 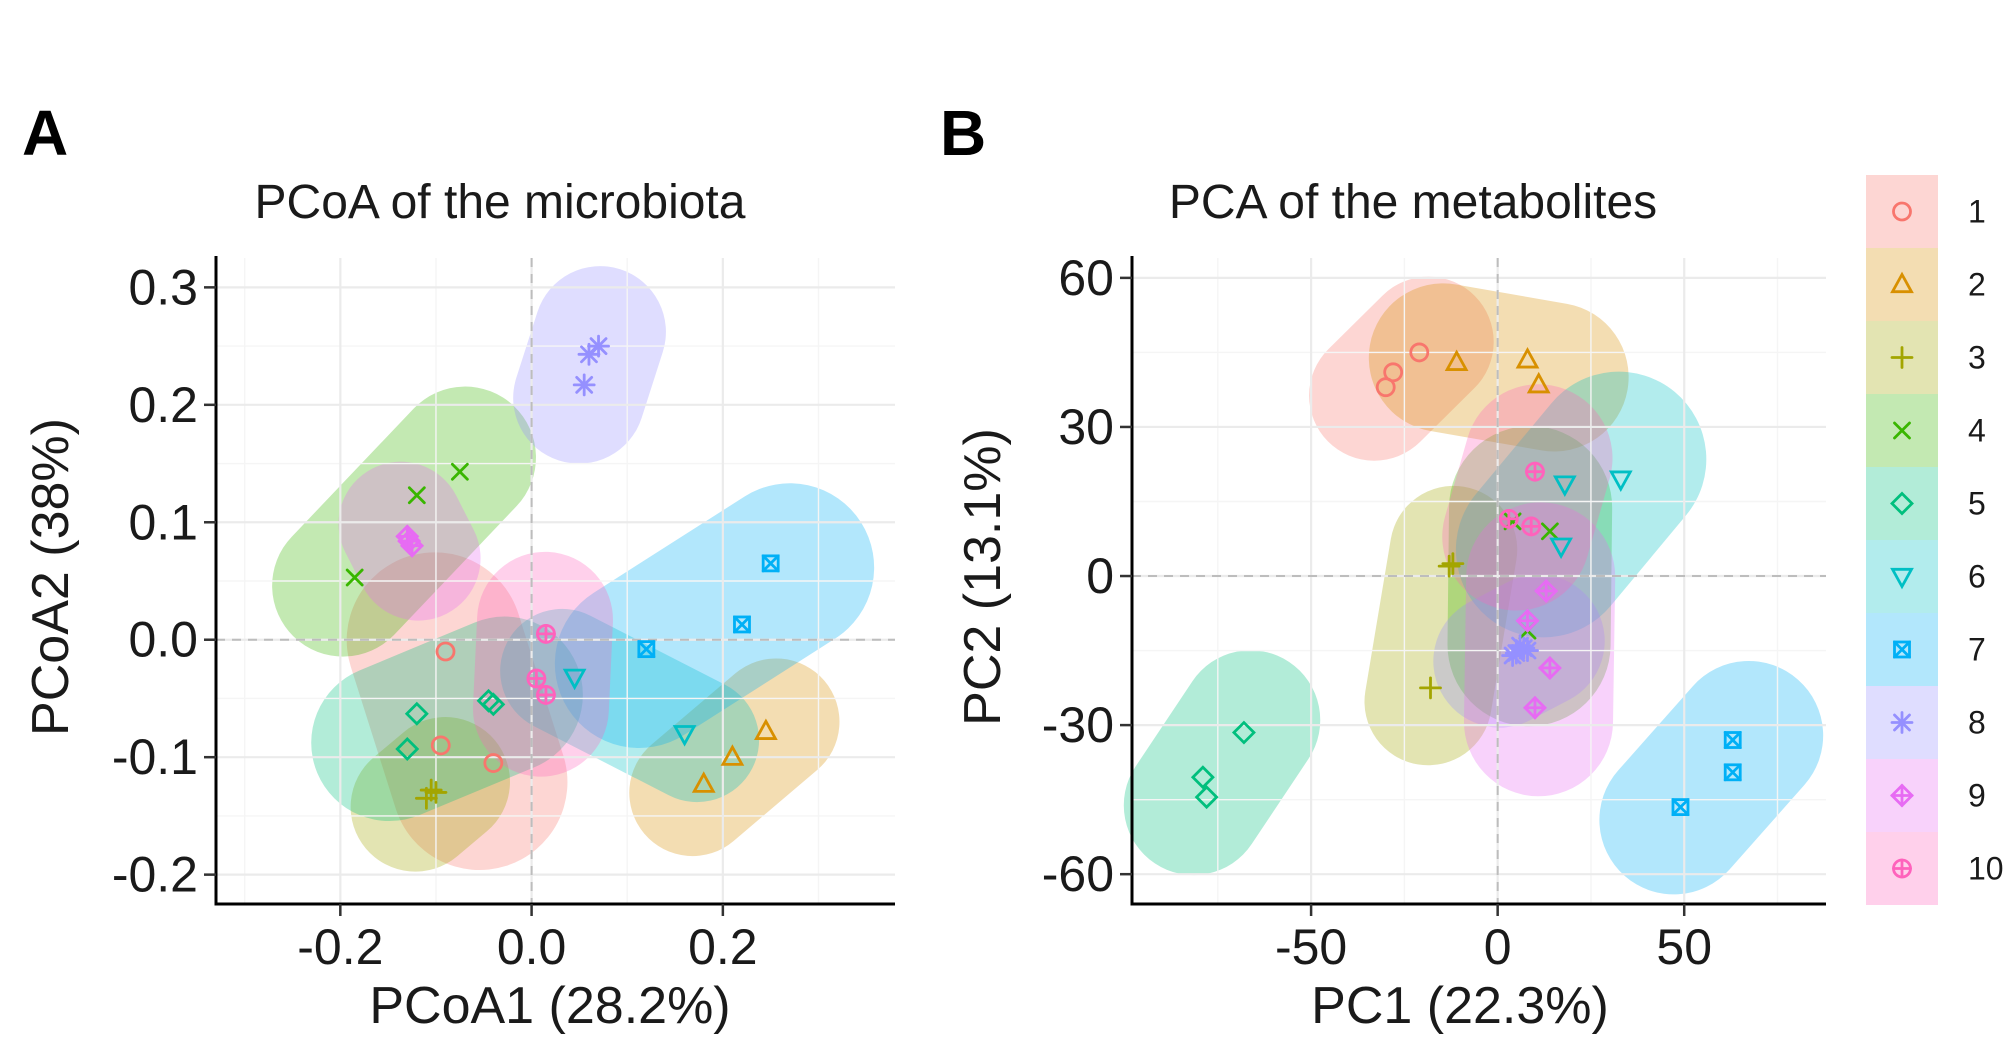 I want to click on y-tick-label: 0.1, so click(x=163, y=522).